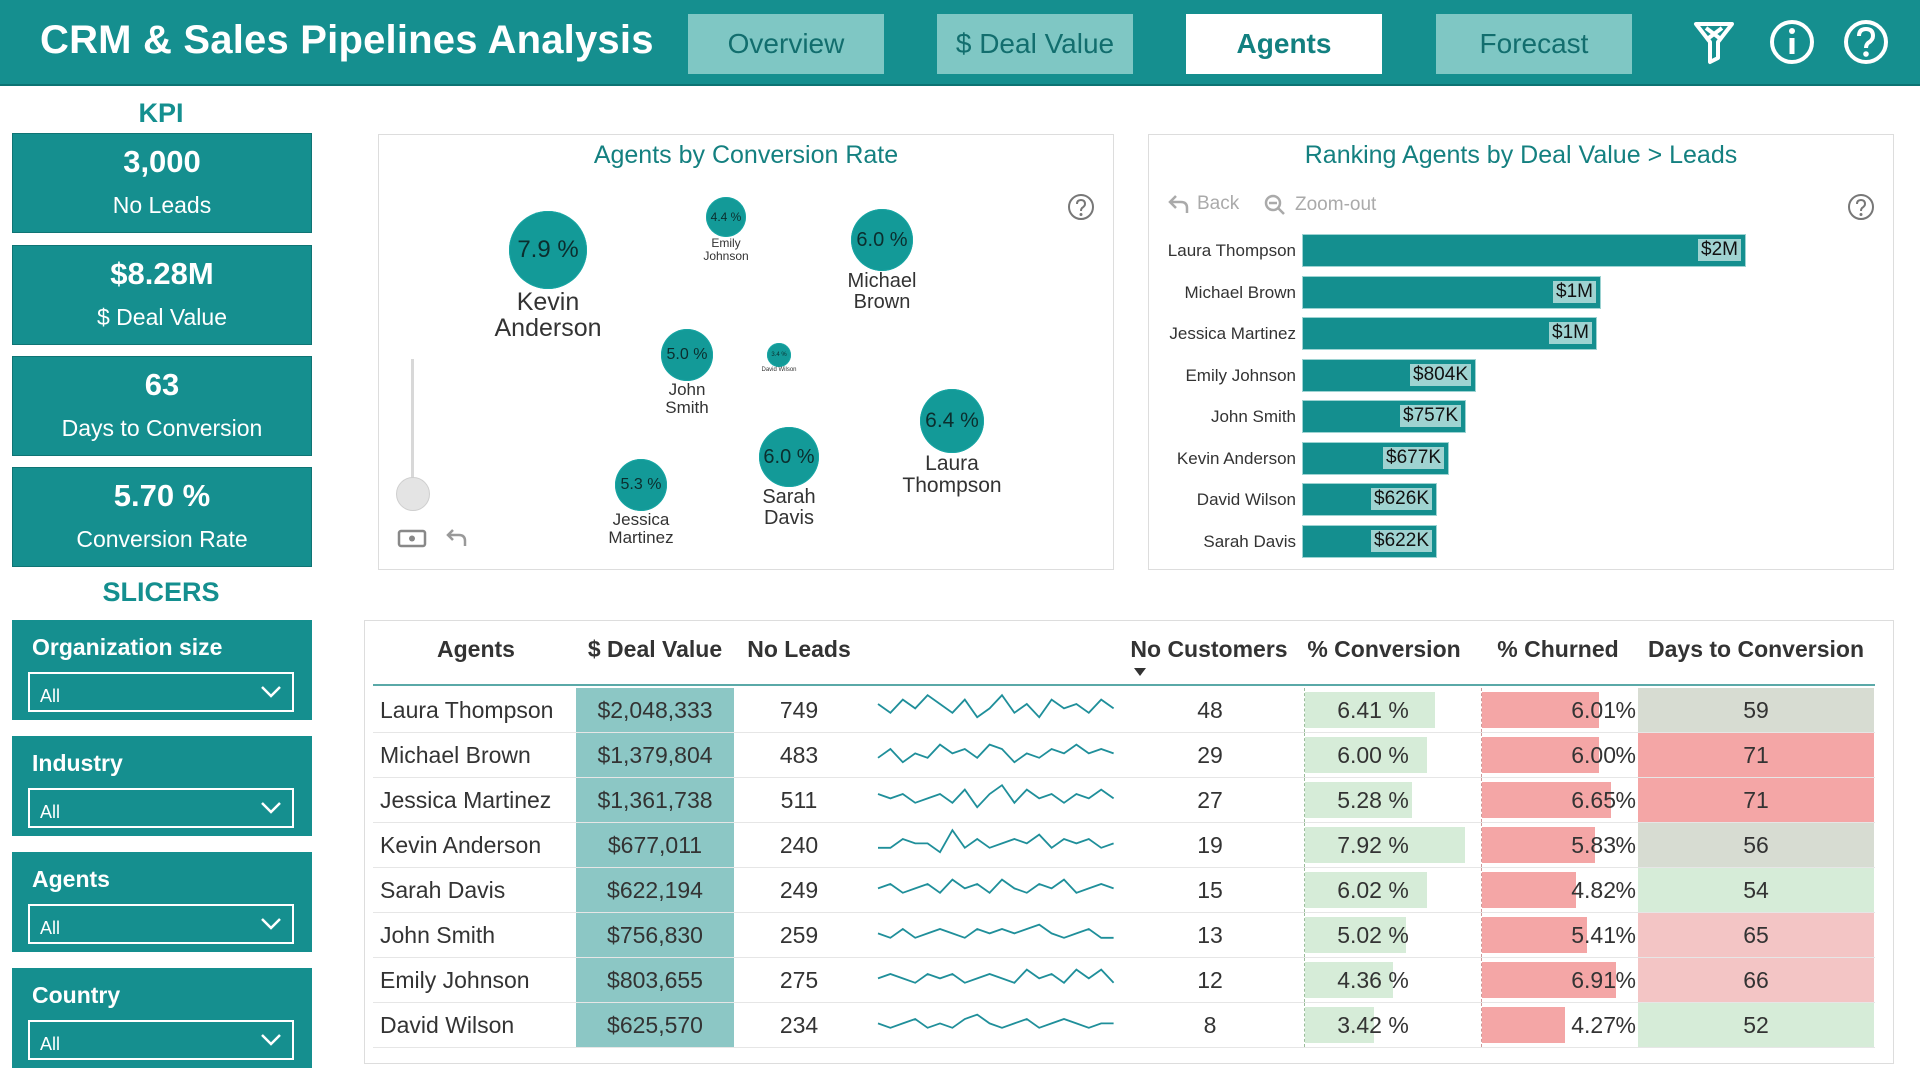  What do you see at coordinates (641, 537) in the screenshot?
I see `bubble-name-line: Martinez` at bounding box center [641, 537].